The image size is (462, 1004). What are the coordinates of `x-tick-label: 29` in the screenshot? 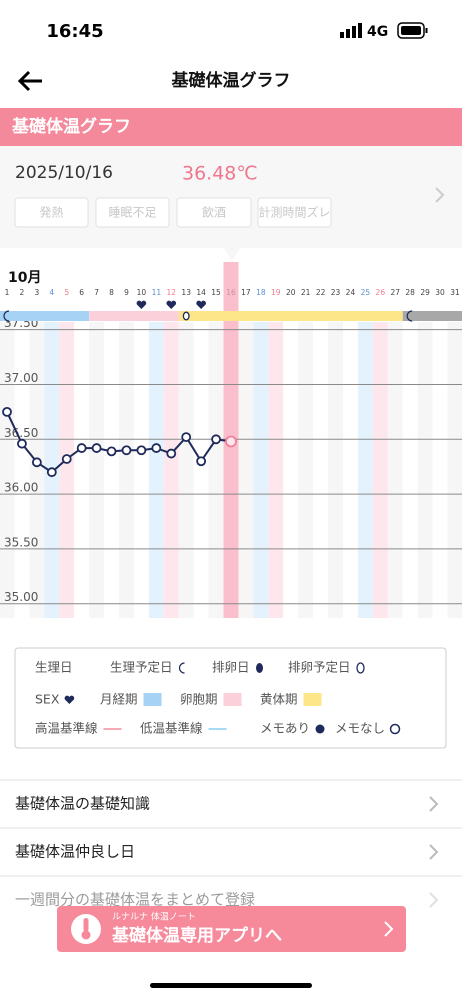 It's located at (425, 292).